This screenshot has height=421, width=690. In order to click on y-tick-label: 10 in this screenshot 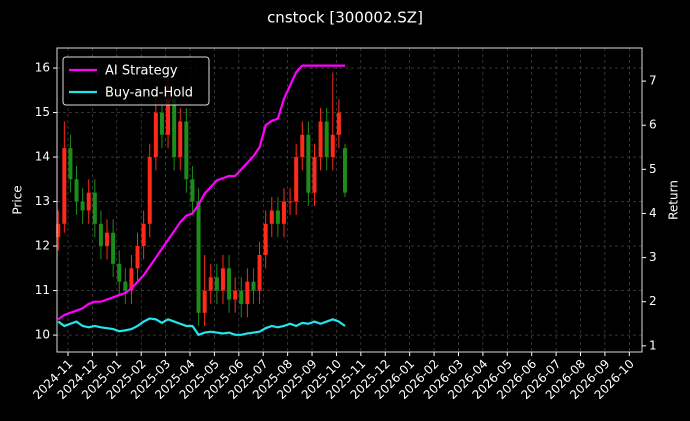, I will do `click(42, 335)`.